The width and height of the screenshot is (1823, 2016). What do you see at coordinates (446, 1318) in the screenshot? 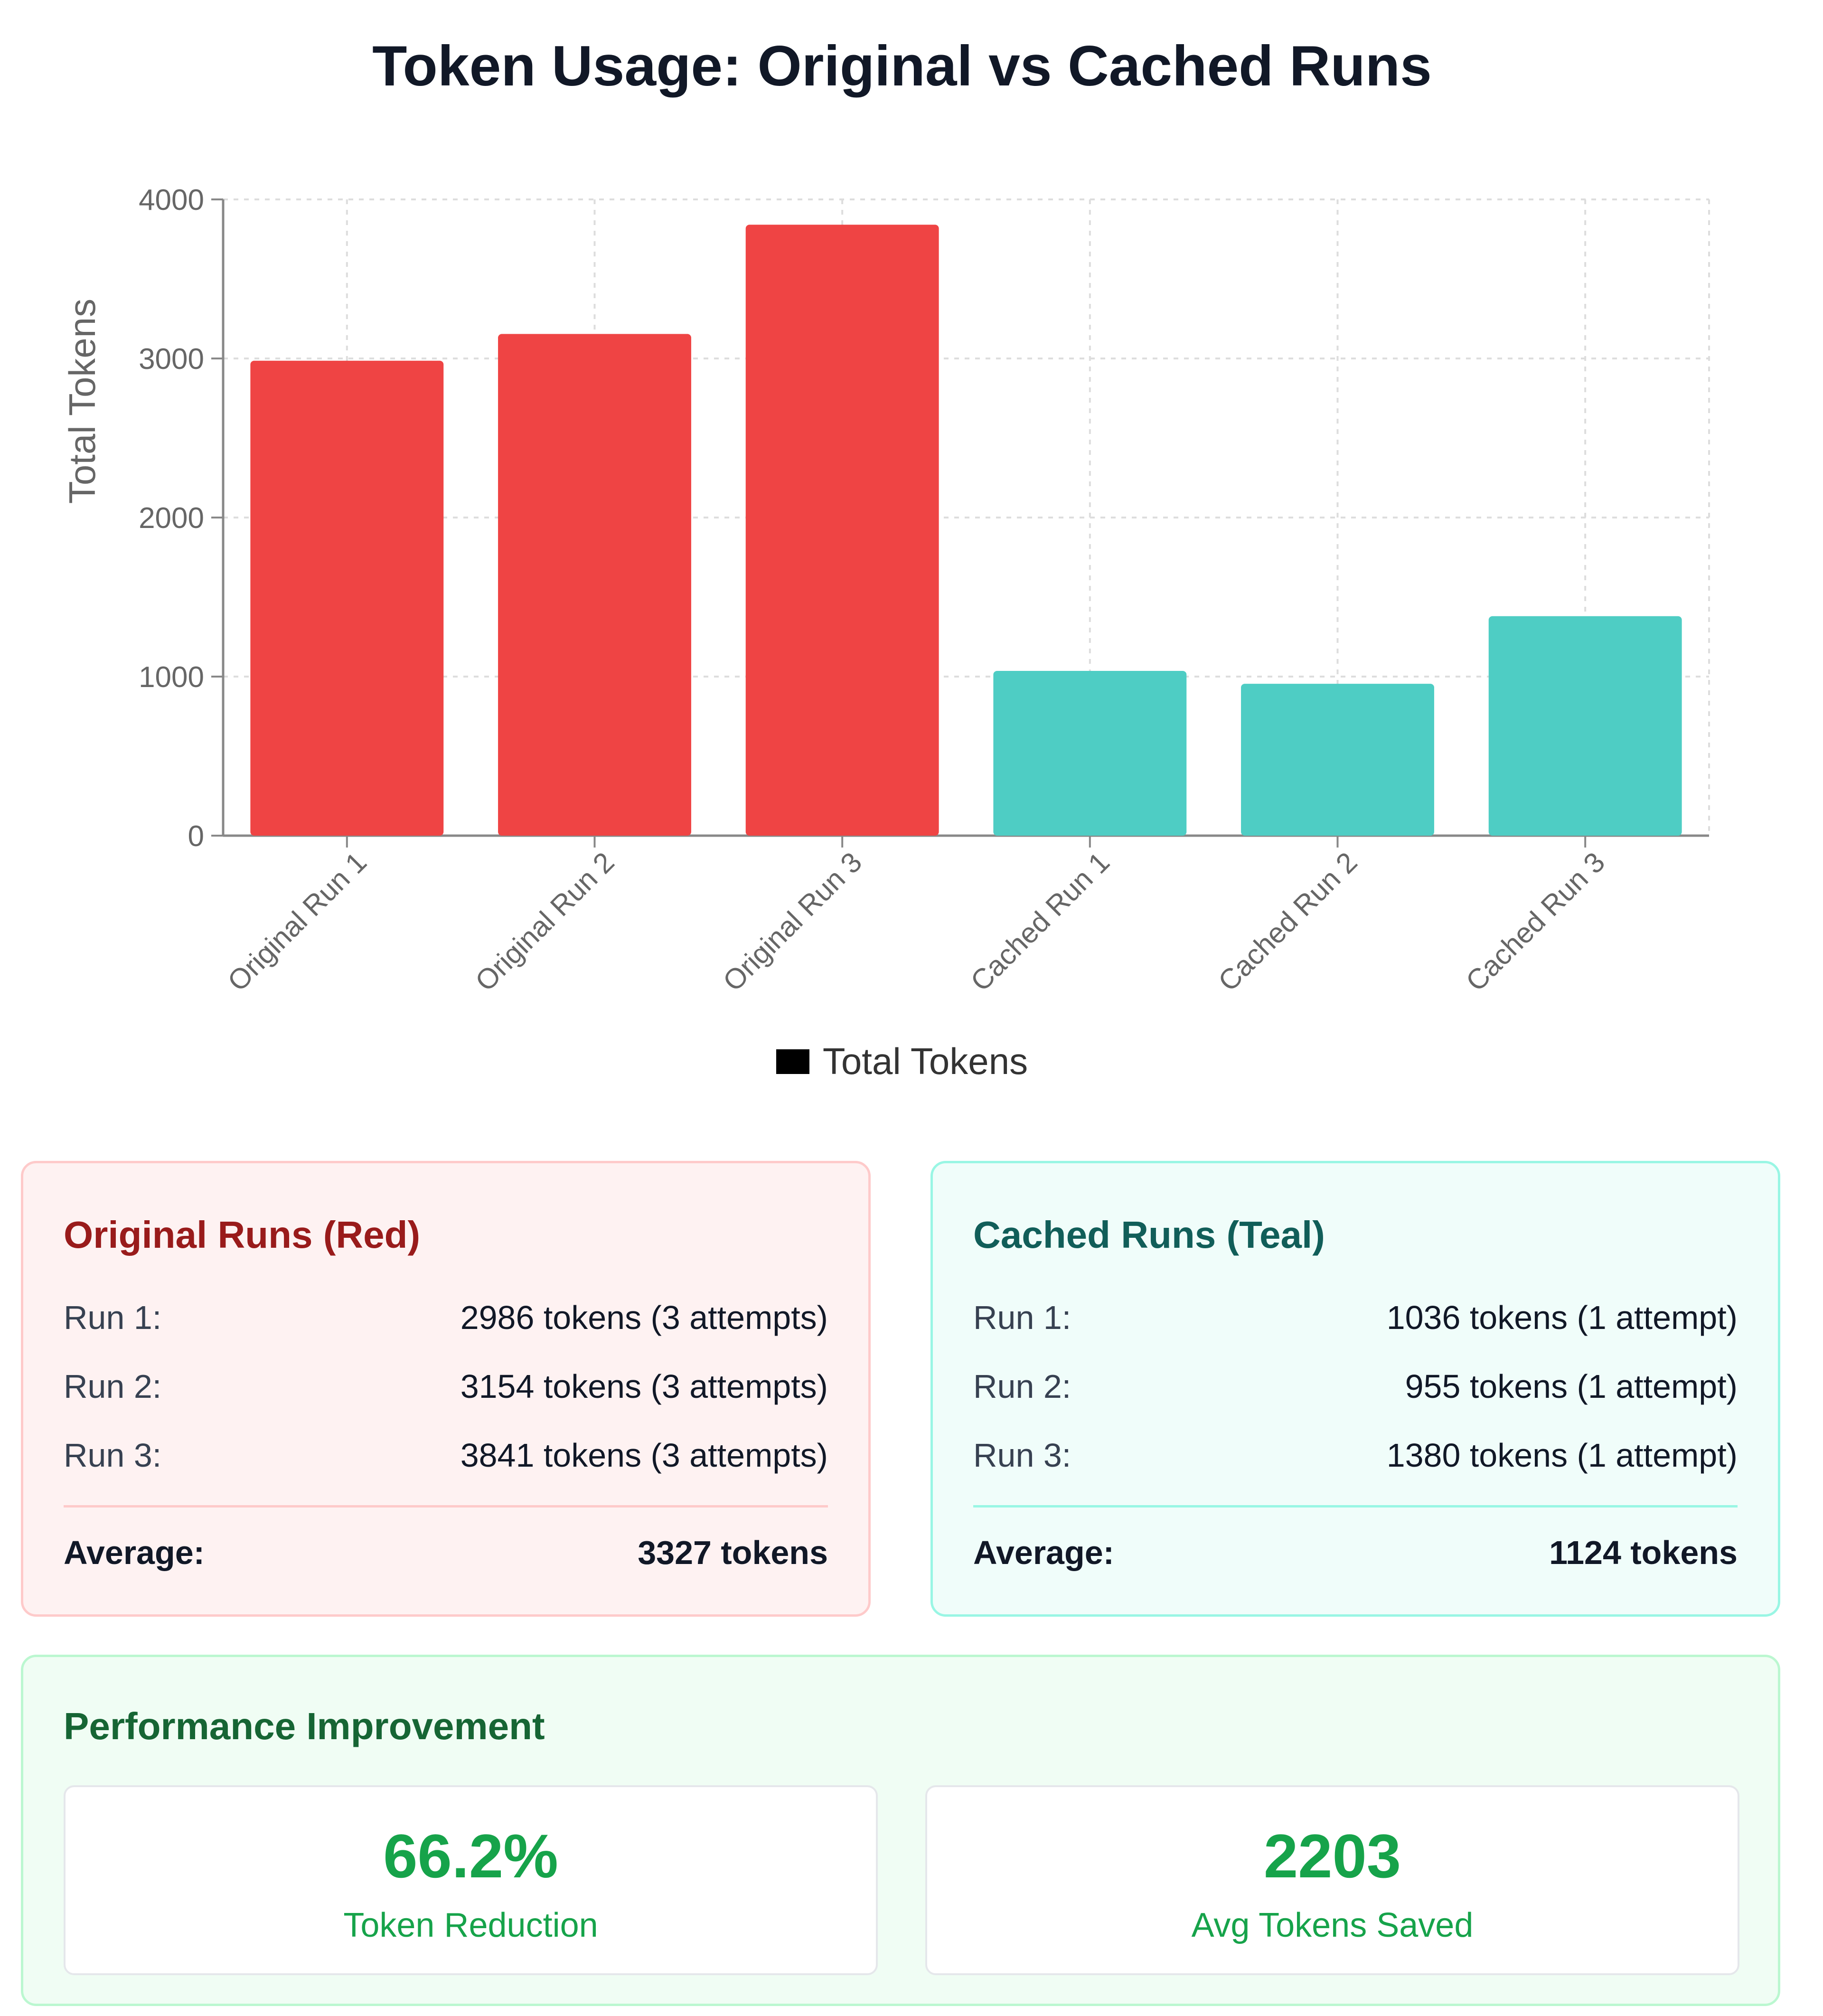
I see `original-run-row: Run 1: 2986 tokens (3 attempts)` at bounding box center [446, 1318].